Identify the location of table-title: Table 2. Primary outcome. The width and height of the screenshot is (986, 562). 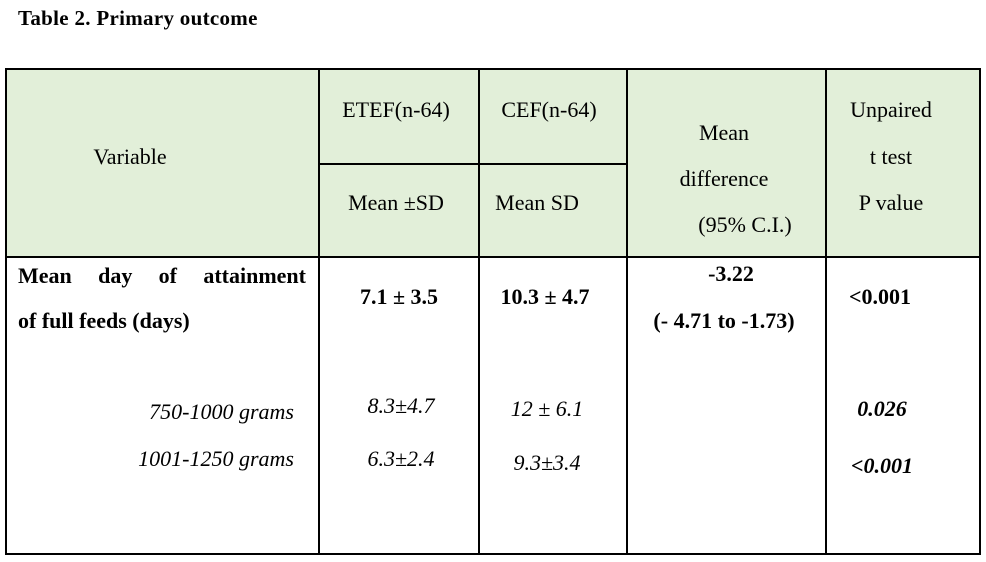
(138, 18).